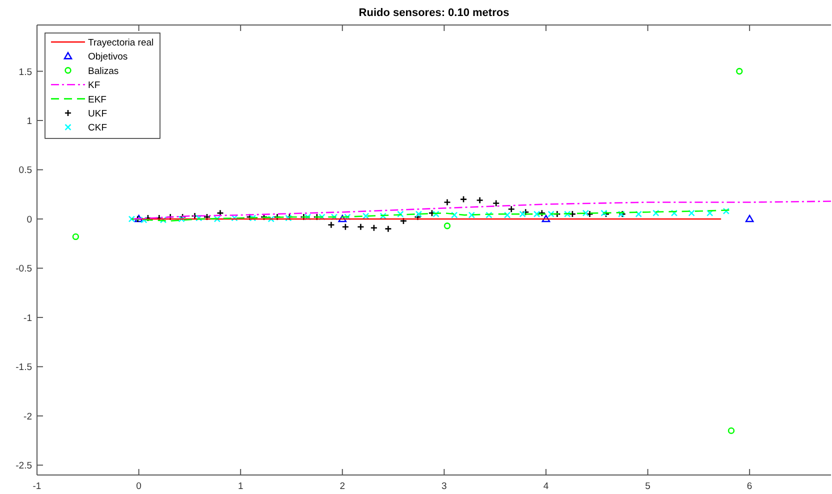 This screenshot has height=494, width=832. What do you see at coordinates (25, 170) in the screenshot?
I see `y-tick-label: 0.5` at bounding box center [25, 170].